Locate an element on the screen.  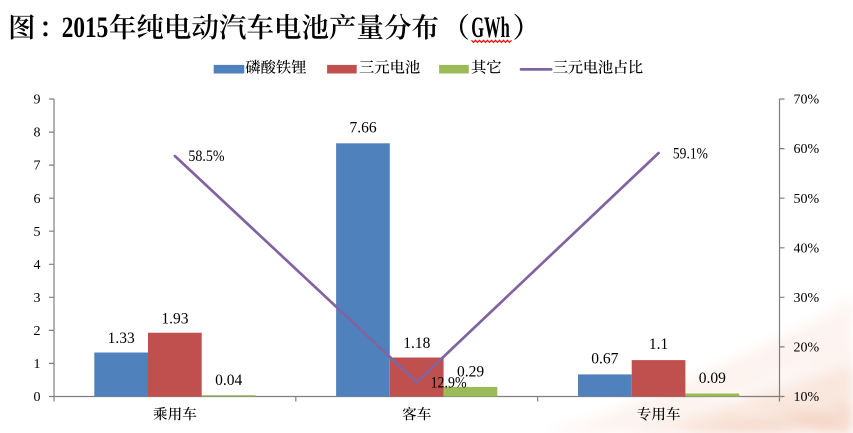
svg-text: 0.04 is located at coordinates (228, 380).